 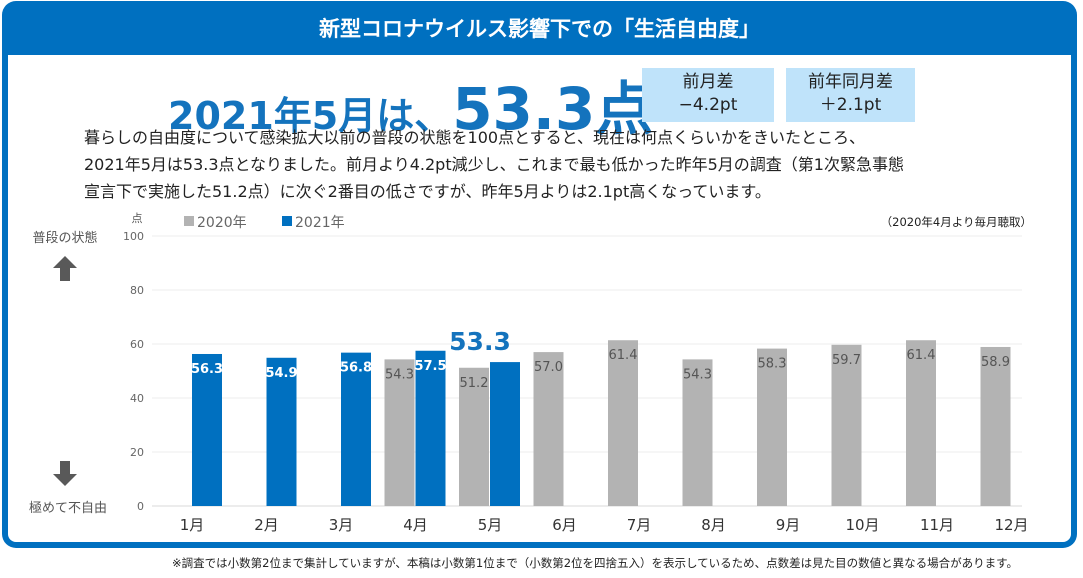 What do you see at coordinates (639, 525) in the screenshot?
I see `x-tick-label: 7月` at bounding box center [639, 525].